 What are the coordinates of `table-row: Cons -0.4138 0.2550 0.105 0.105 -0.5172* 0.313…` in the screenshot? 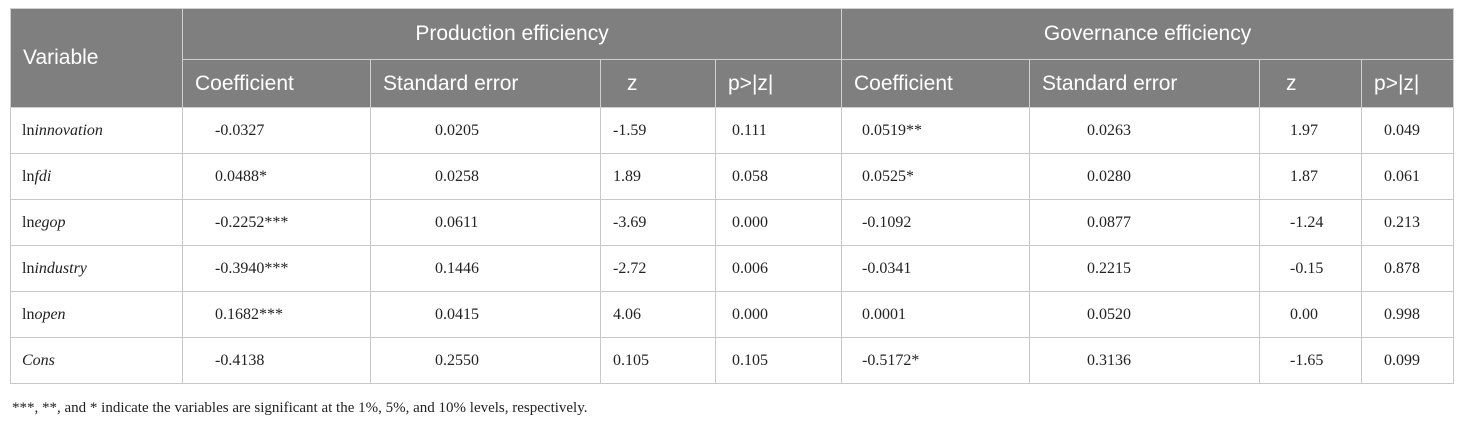 It's located at (732, 360).